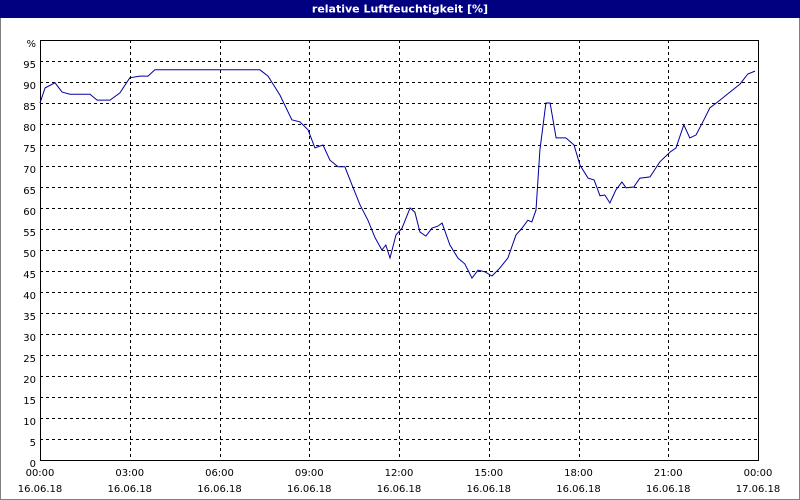  Describe the element at coordinates (29, 191) in the screenshot. I see `y-tick-label: 65` at that location.